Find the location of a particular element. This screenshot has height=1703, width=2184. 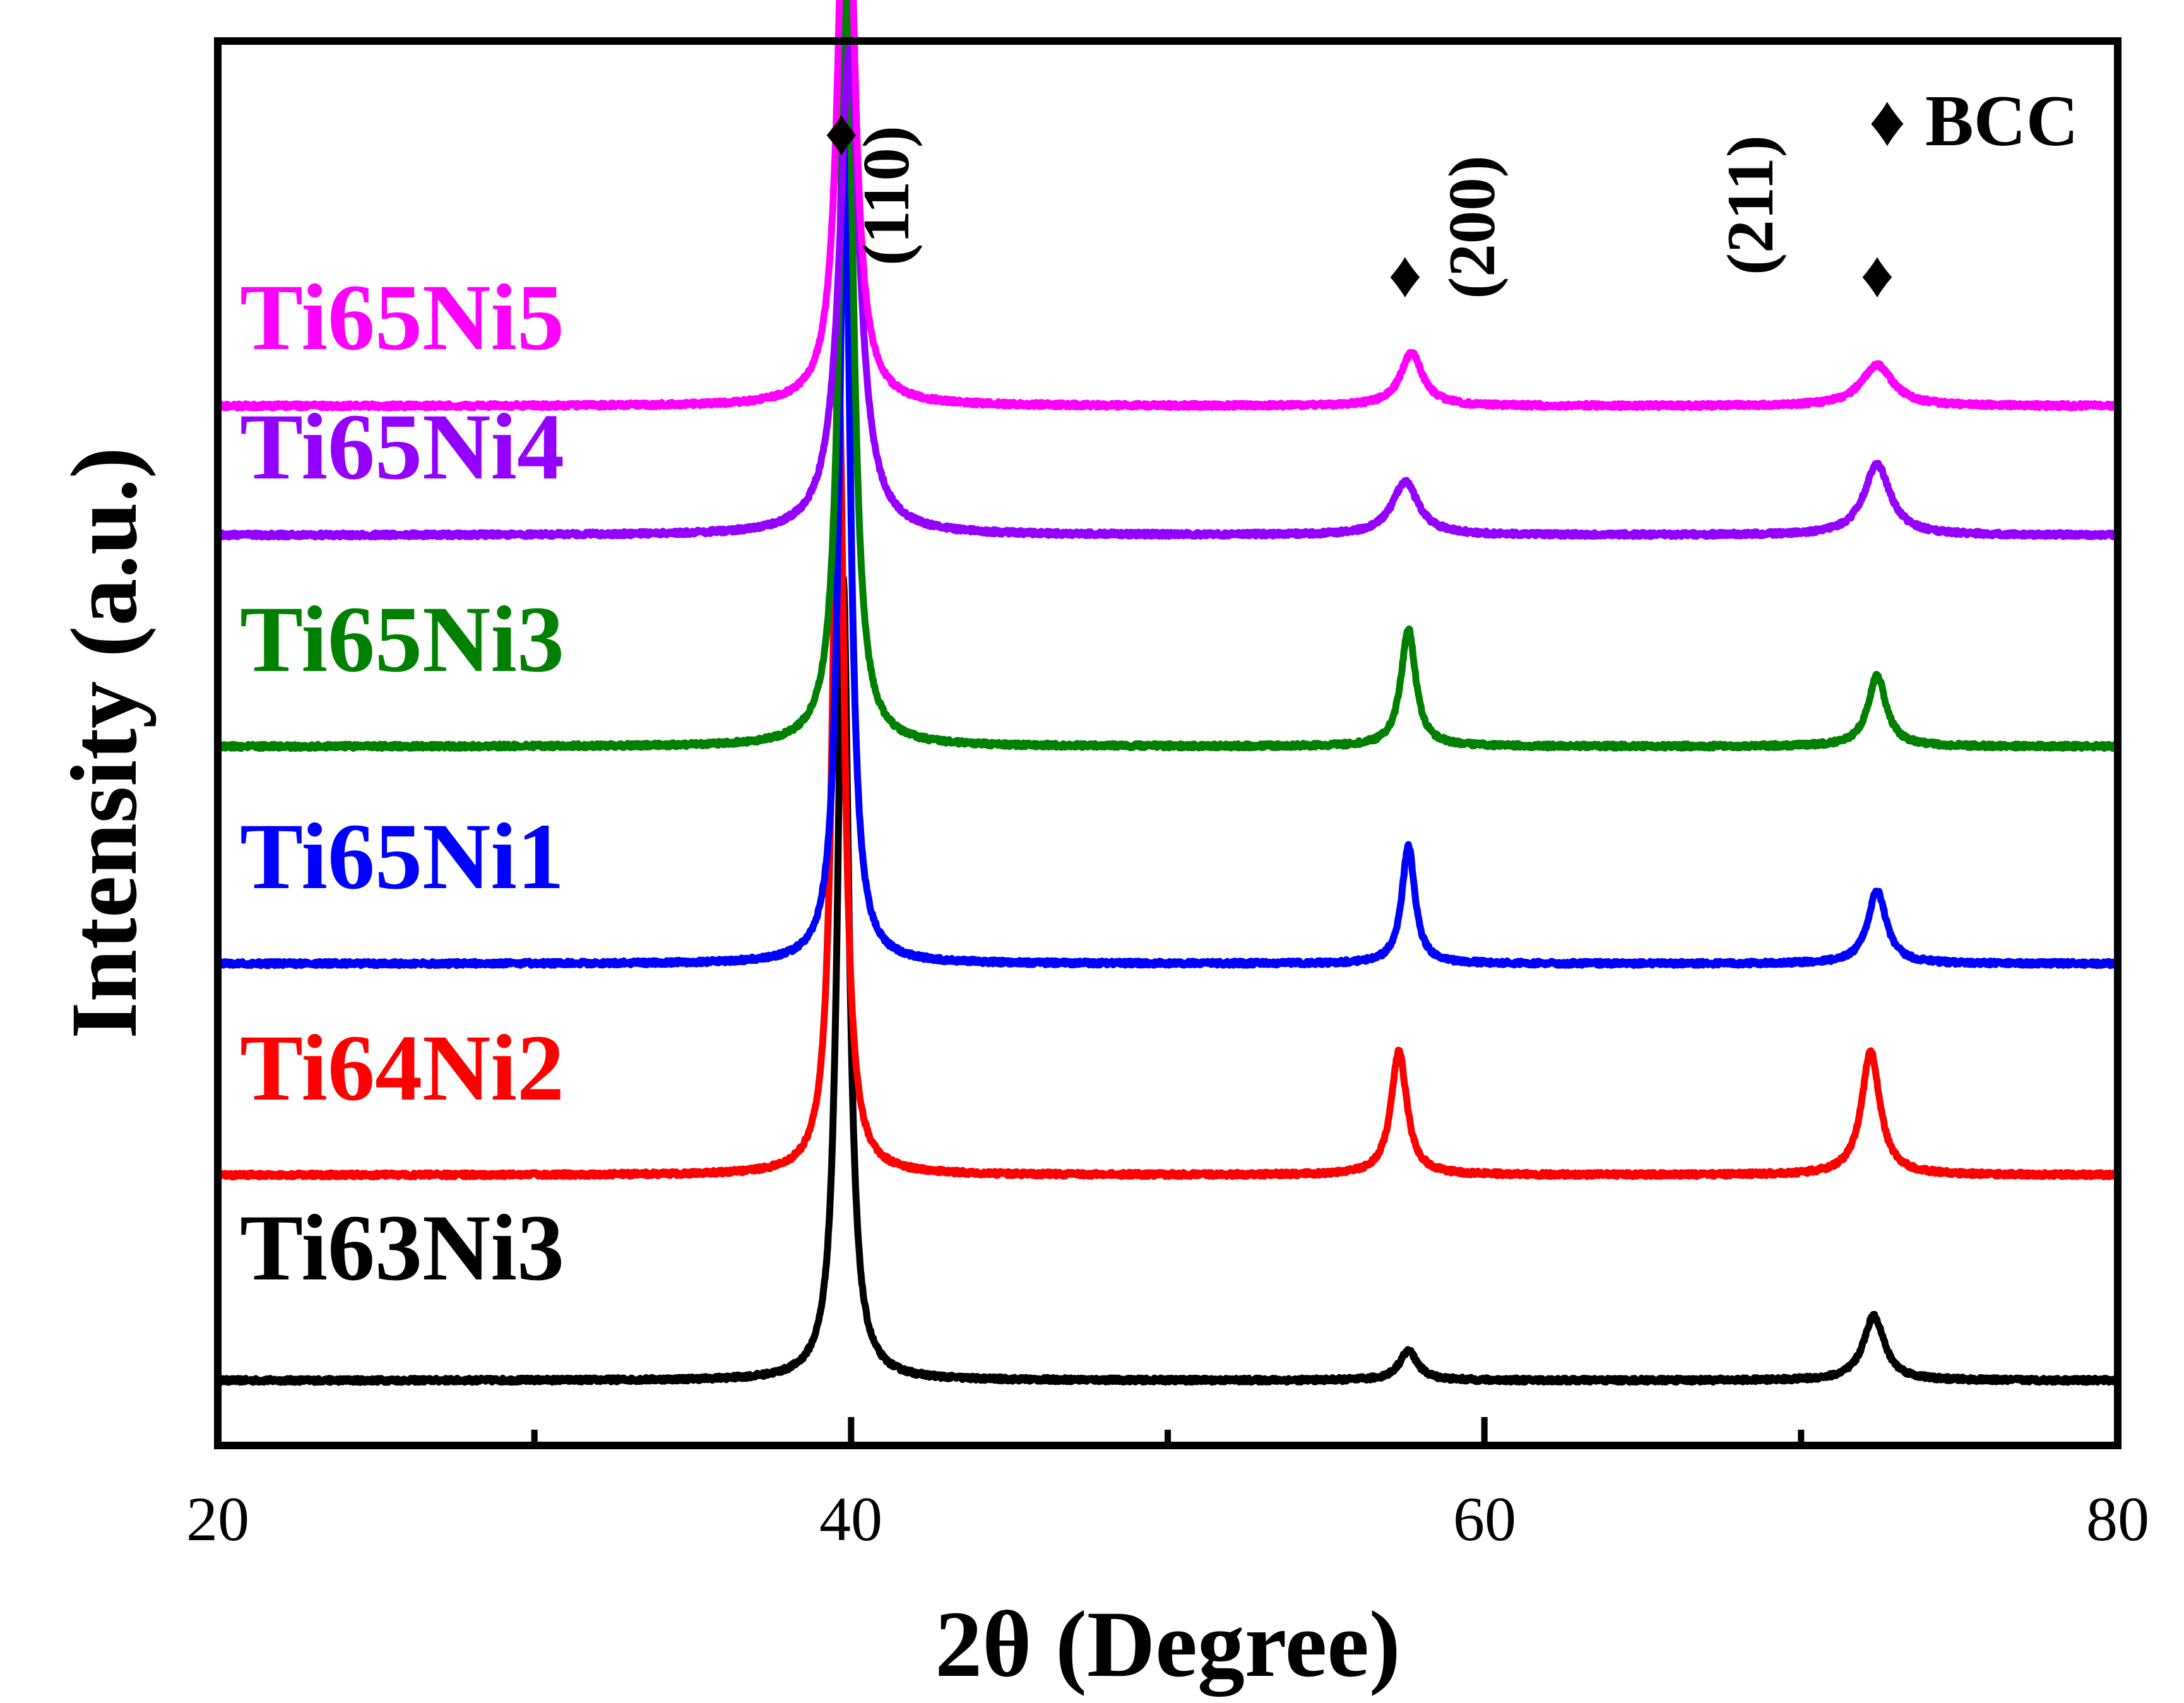

x-tick-label: 80 is located at coordinates (2117, 1519).